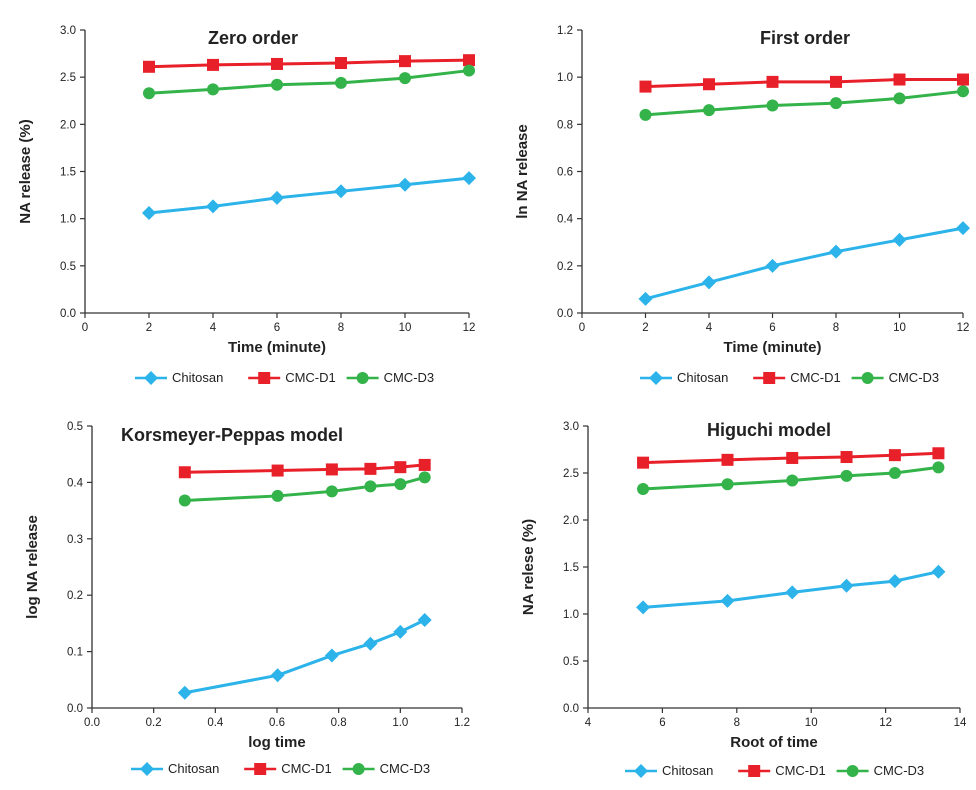  I want to click on x-tick-label: 12, so click(469, 328).